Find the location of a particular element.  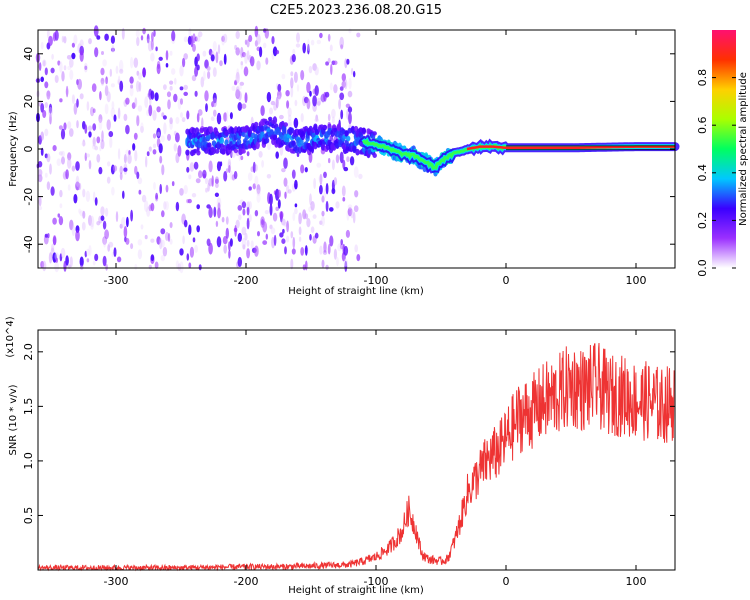

x-tick-label: -200 is located at coordinates (246, 280).